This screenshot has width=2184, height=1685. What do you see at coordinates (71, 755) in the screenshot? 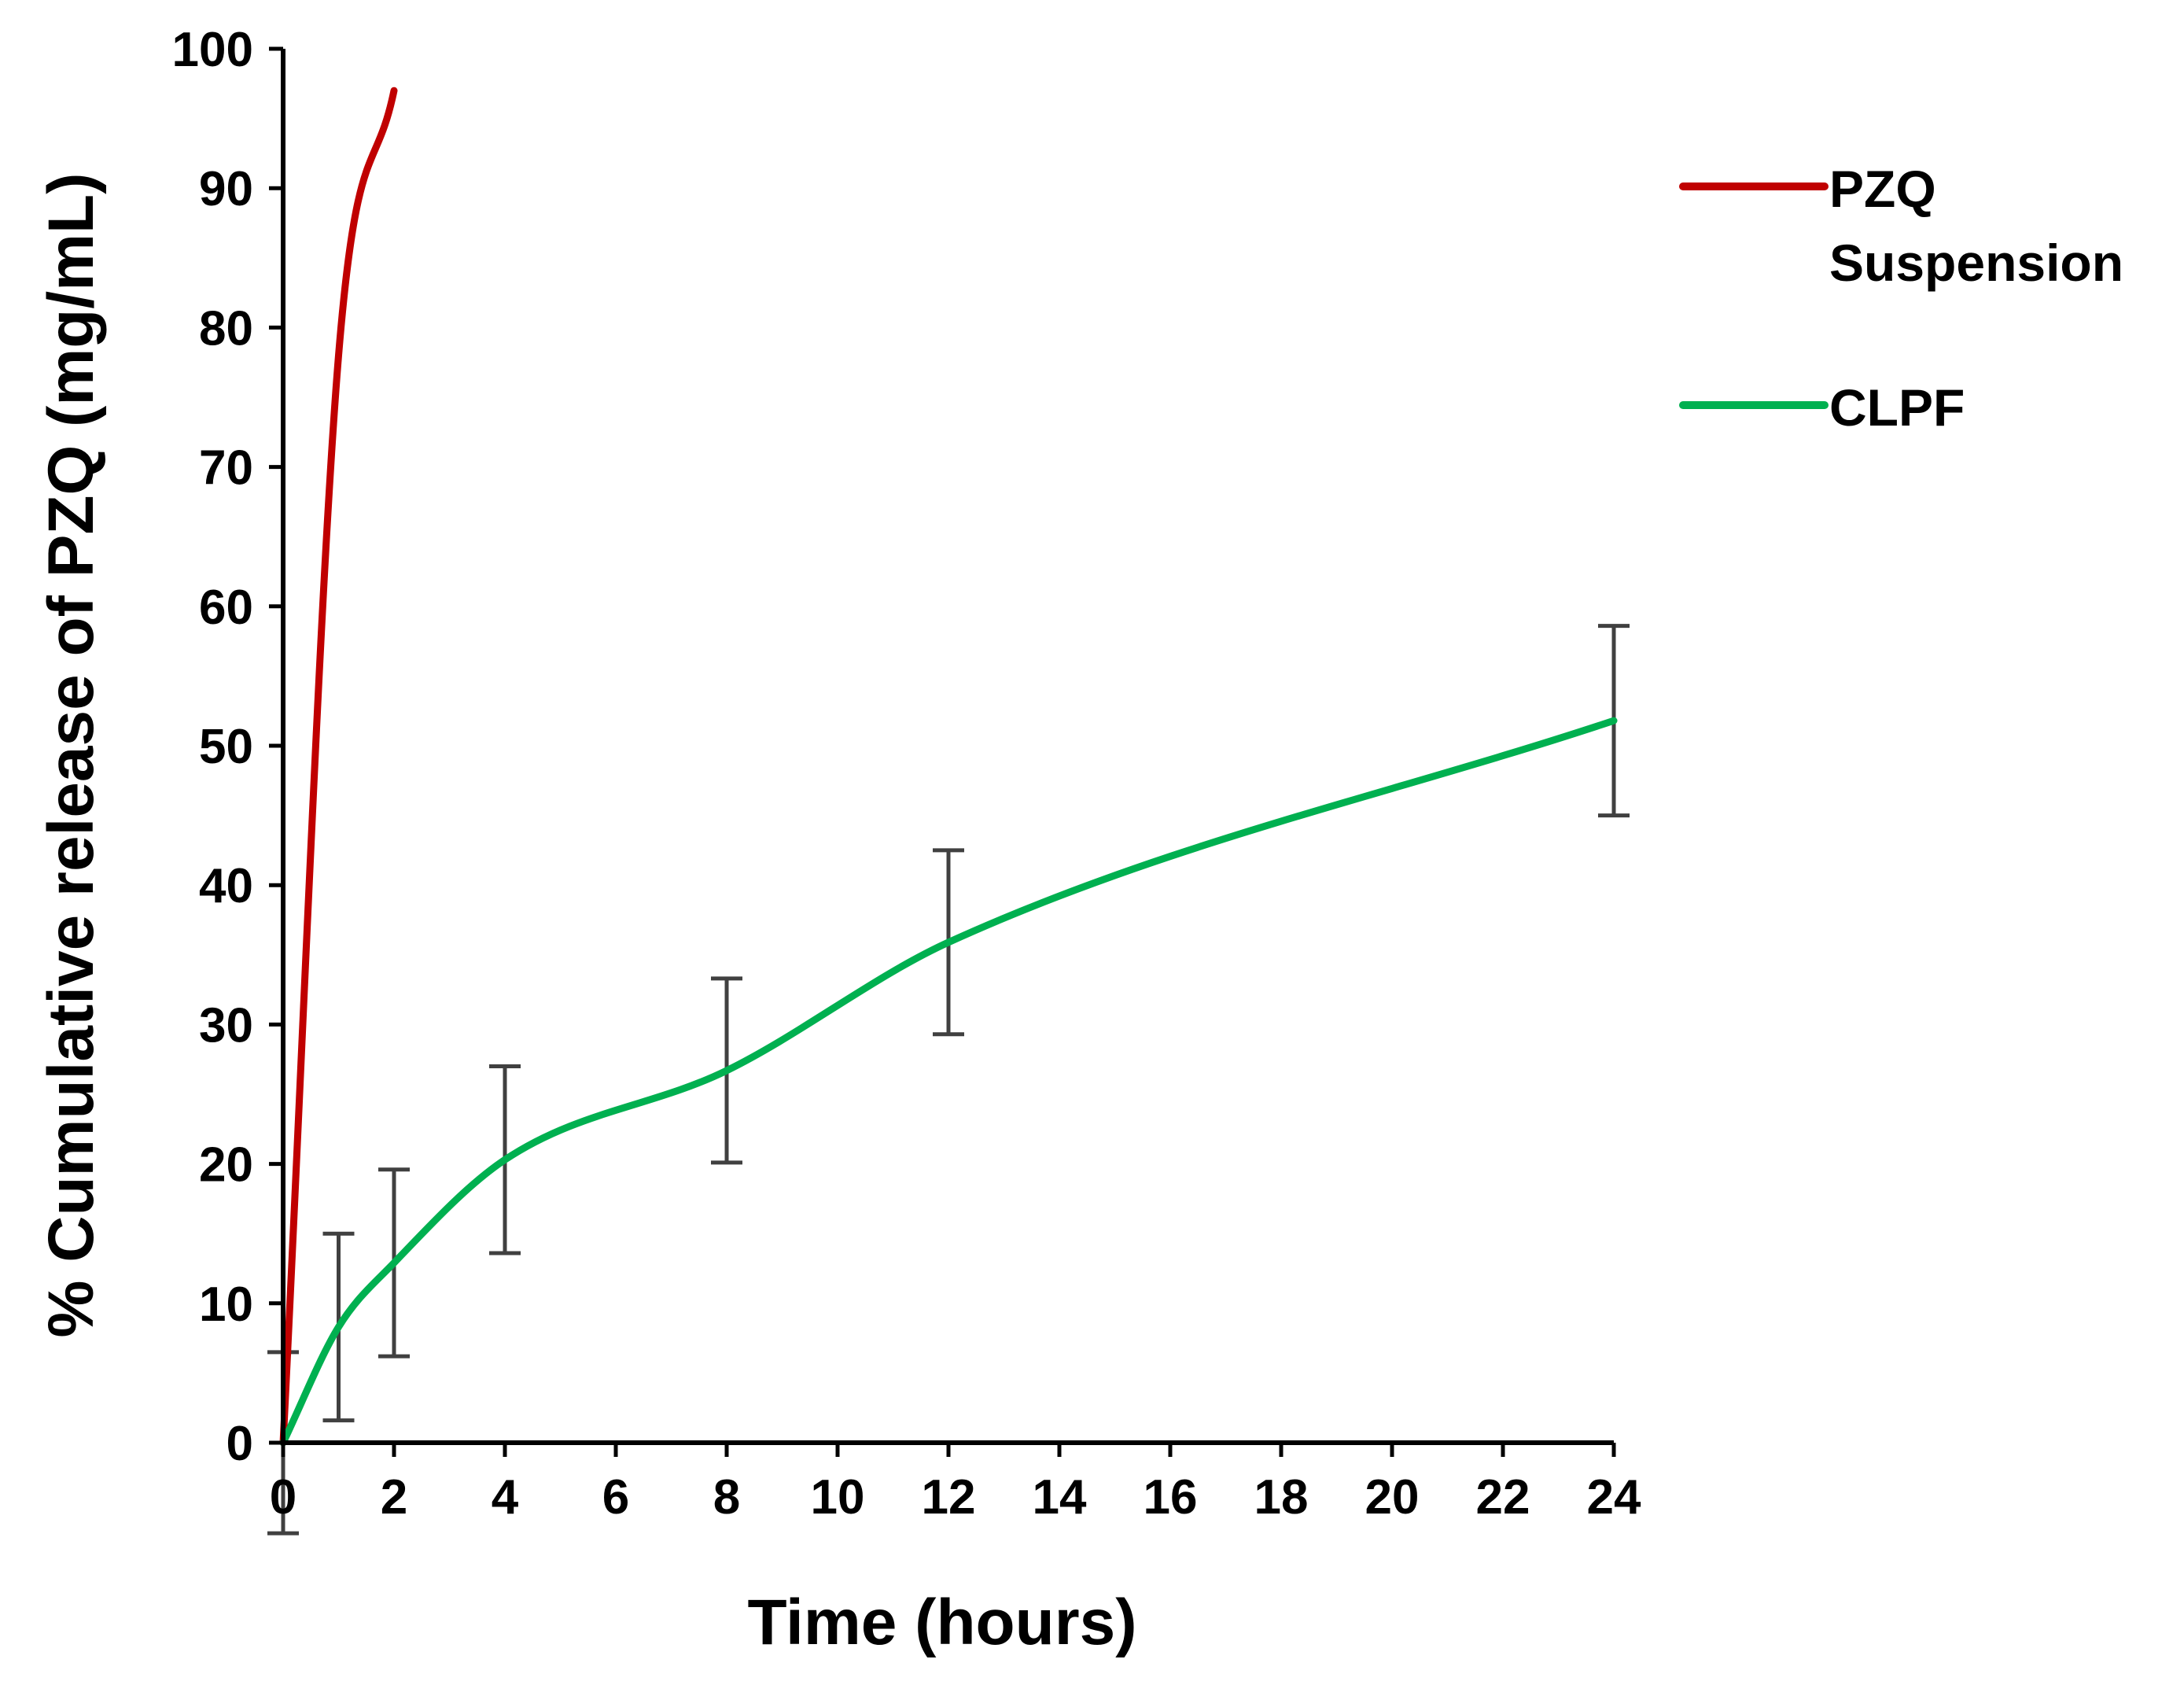
I see `y-axis-title: % Cumulative release of PZQ (mg/mL)` at bounding box center [71, 755].